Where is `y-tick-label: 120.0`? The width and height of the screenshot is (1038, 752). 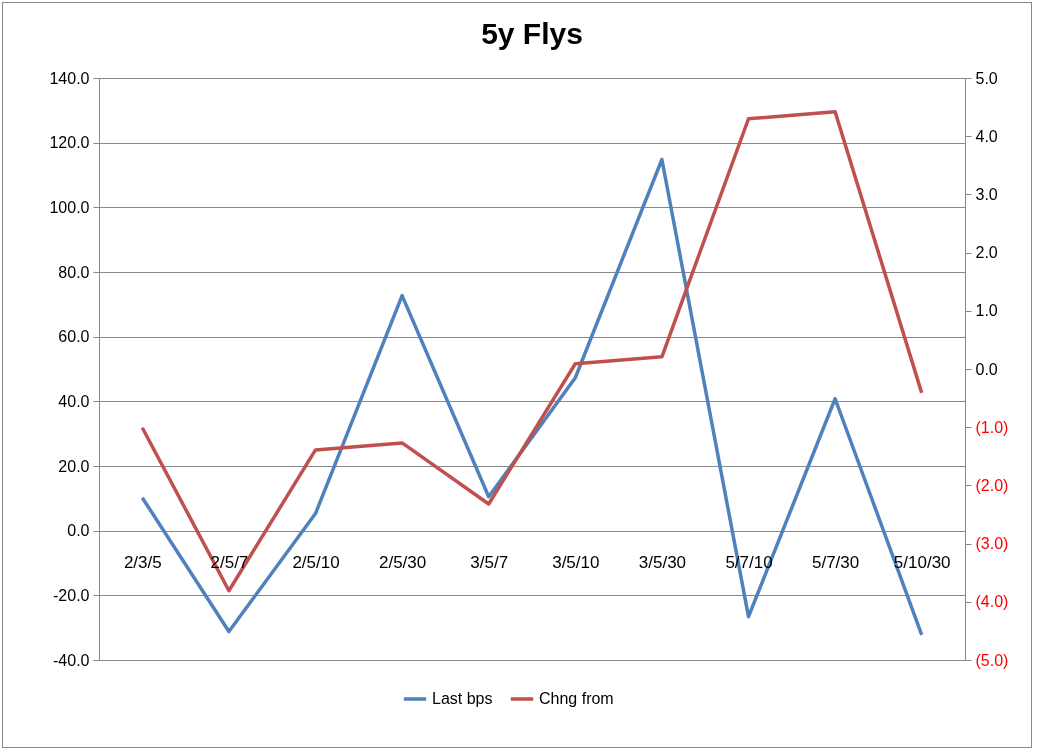 y-tick-label: 120.0 is located at coordinates (69, 143).